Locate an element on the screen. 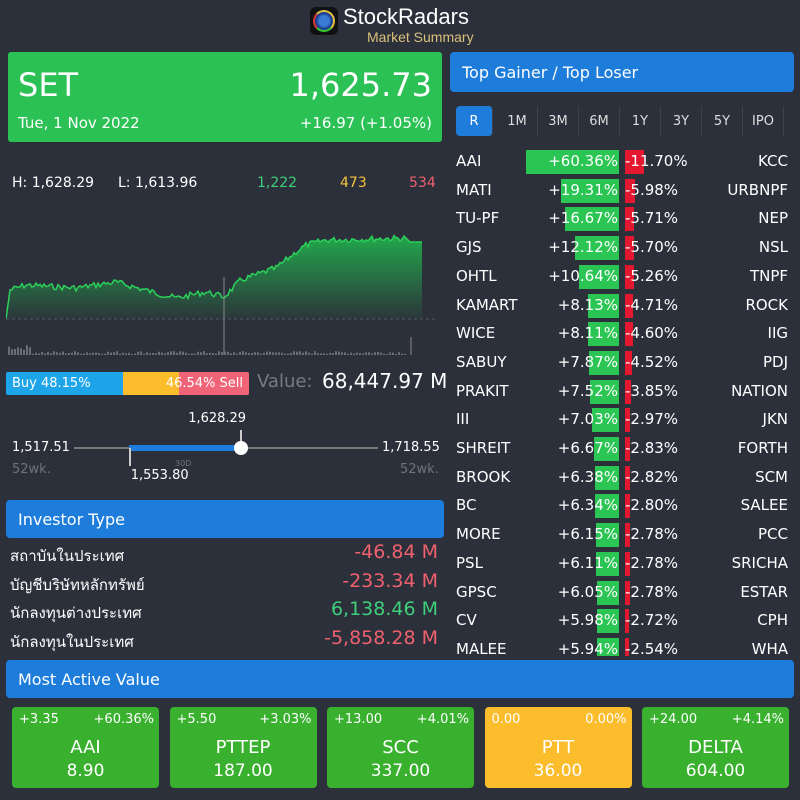 The height and width of the screenshot is (800, 800). mover-row: BC +6.34% -2.80% SALEE is located at coordinates (620, 506).